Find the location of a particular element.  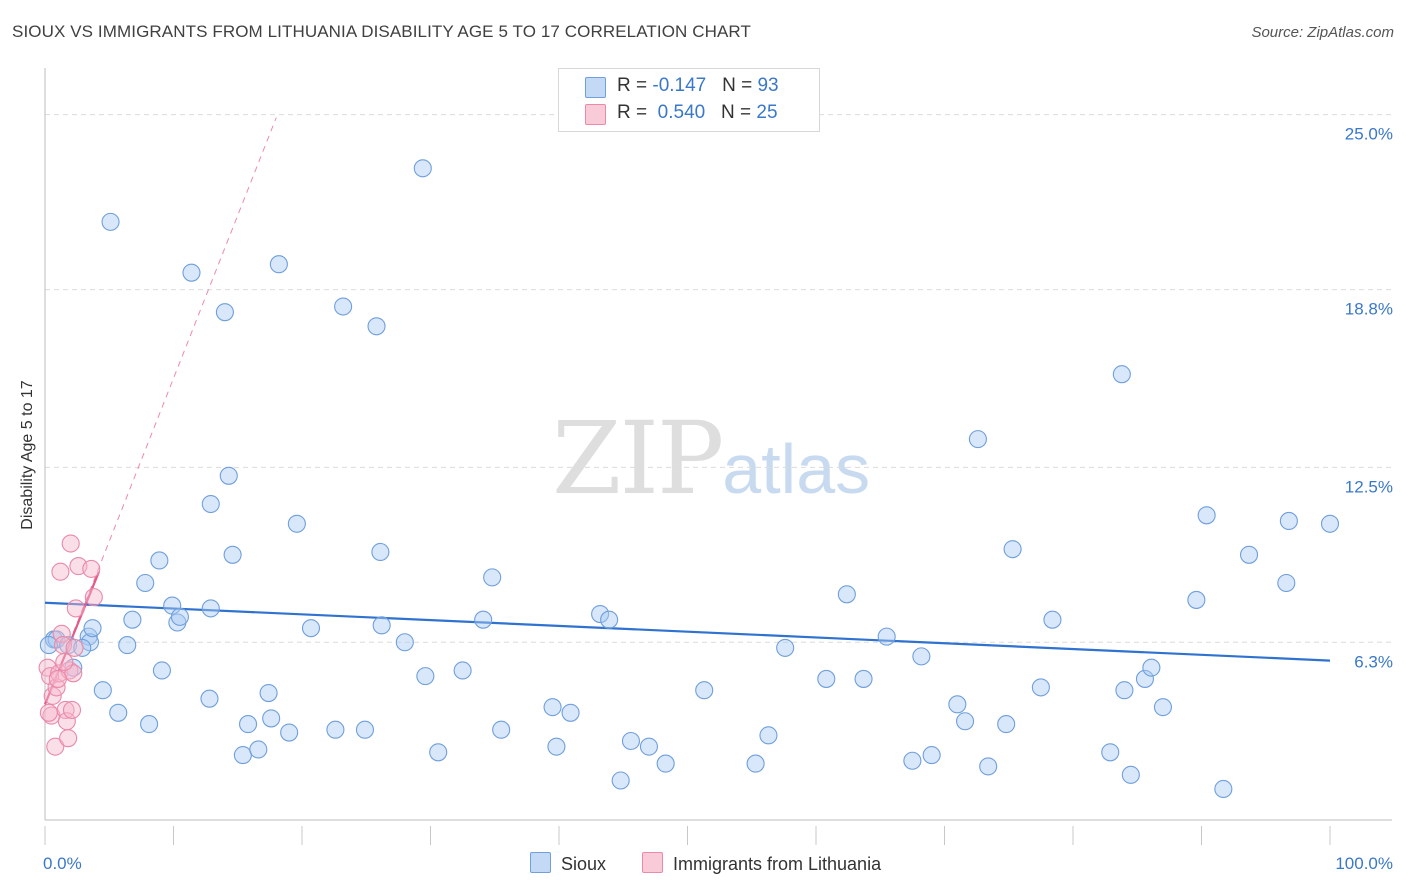

bottom-legend-sioux: Sioux is located at coordinates (568, 863).